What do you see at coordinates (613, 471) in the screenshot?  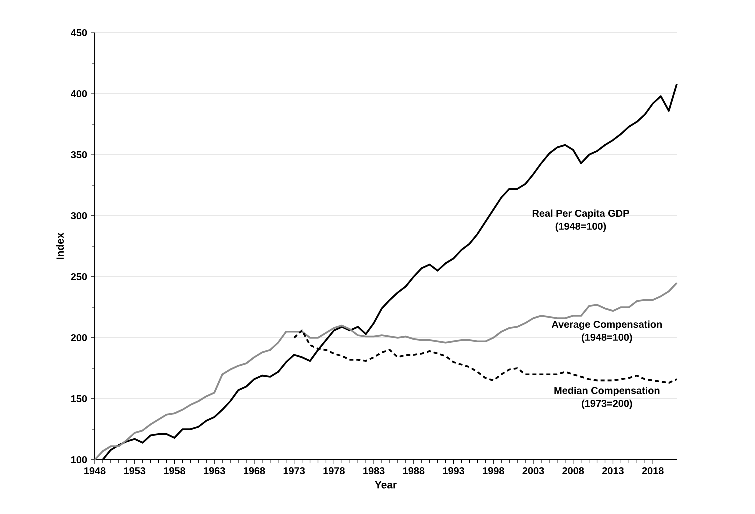 I see `x-tick-label: 2013` at bounding box center [613, 471].